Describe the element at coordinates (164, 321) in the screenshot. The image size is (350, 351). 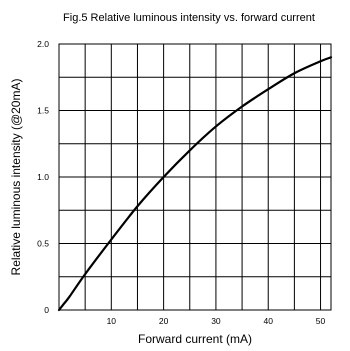
I see `x-tick-label: 20` at that location.